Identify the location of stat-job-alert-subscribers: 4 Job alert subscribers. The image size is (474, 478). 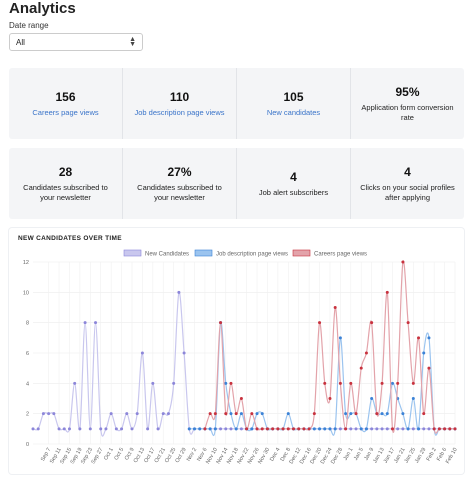
(294, 183).